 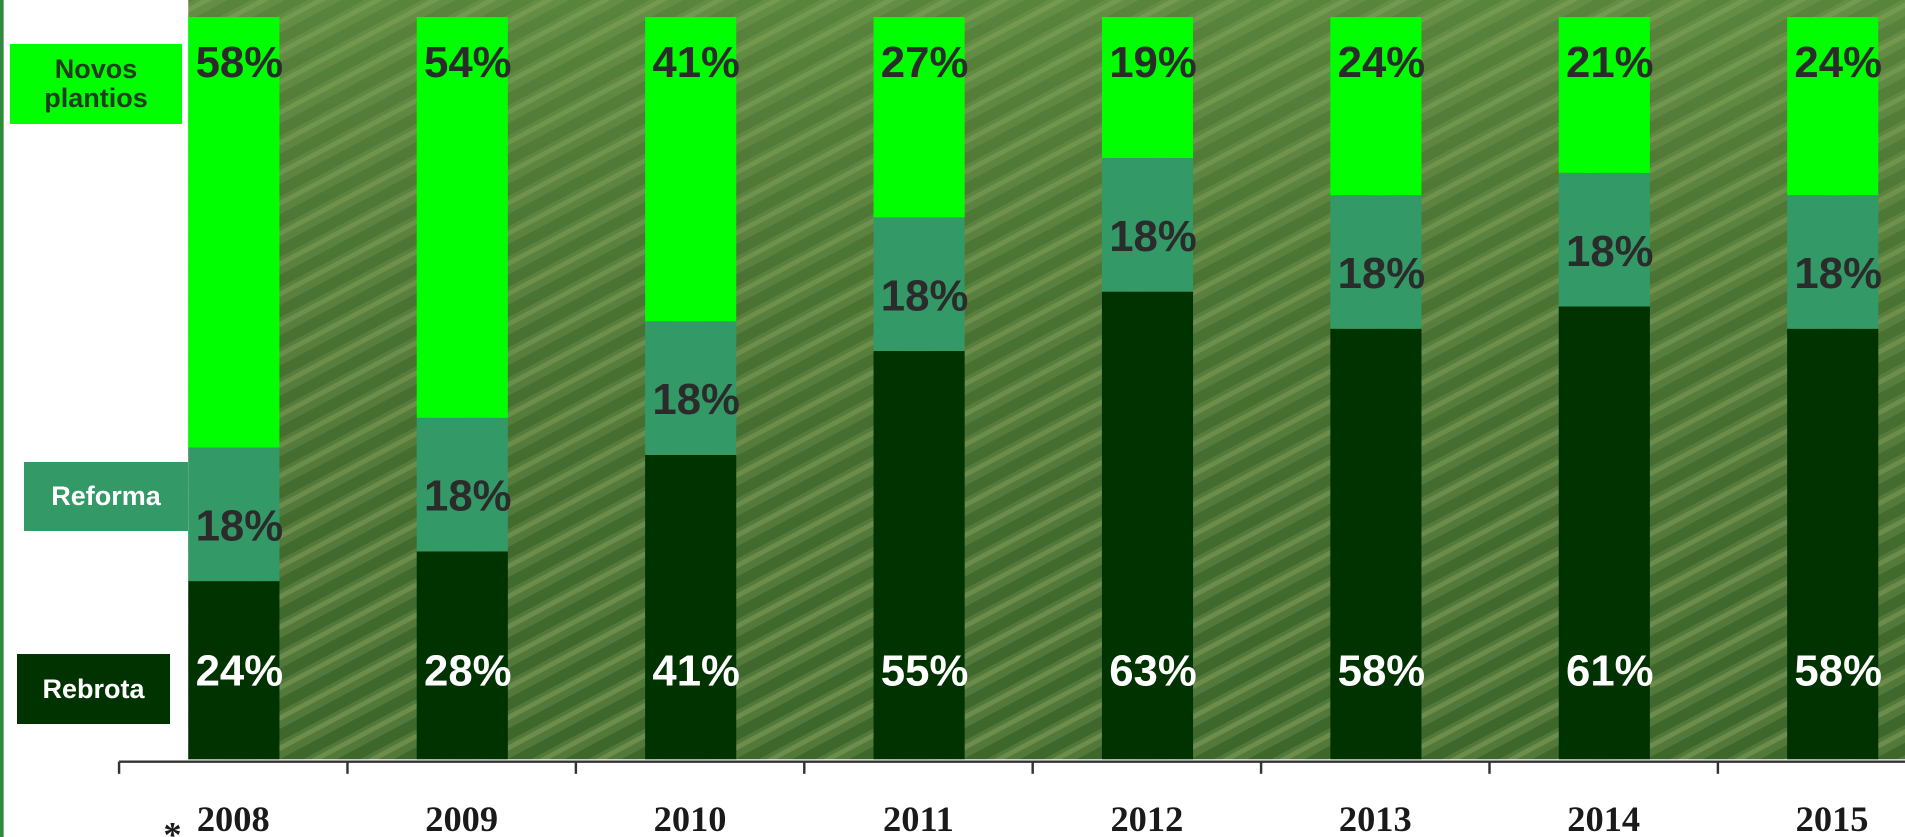 What do you see at coordinates (925, 671) in the screenshot?
I see `value-label: 55%` at bounding box center [925, 671].